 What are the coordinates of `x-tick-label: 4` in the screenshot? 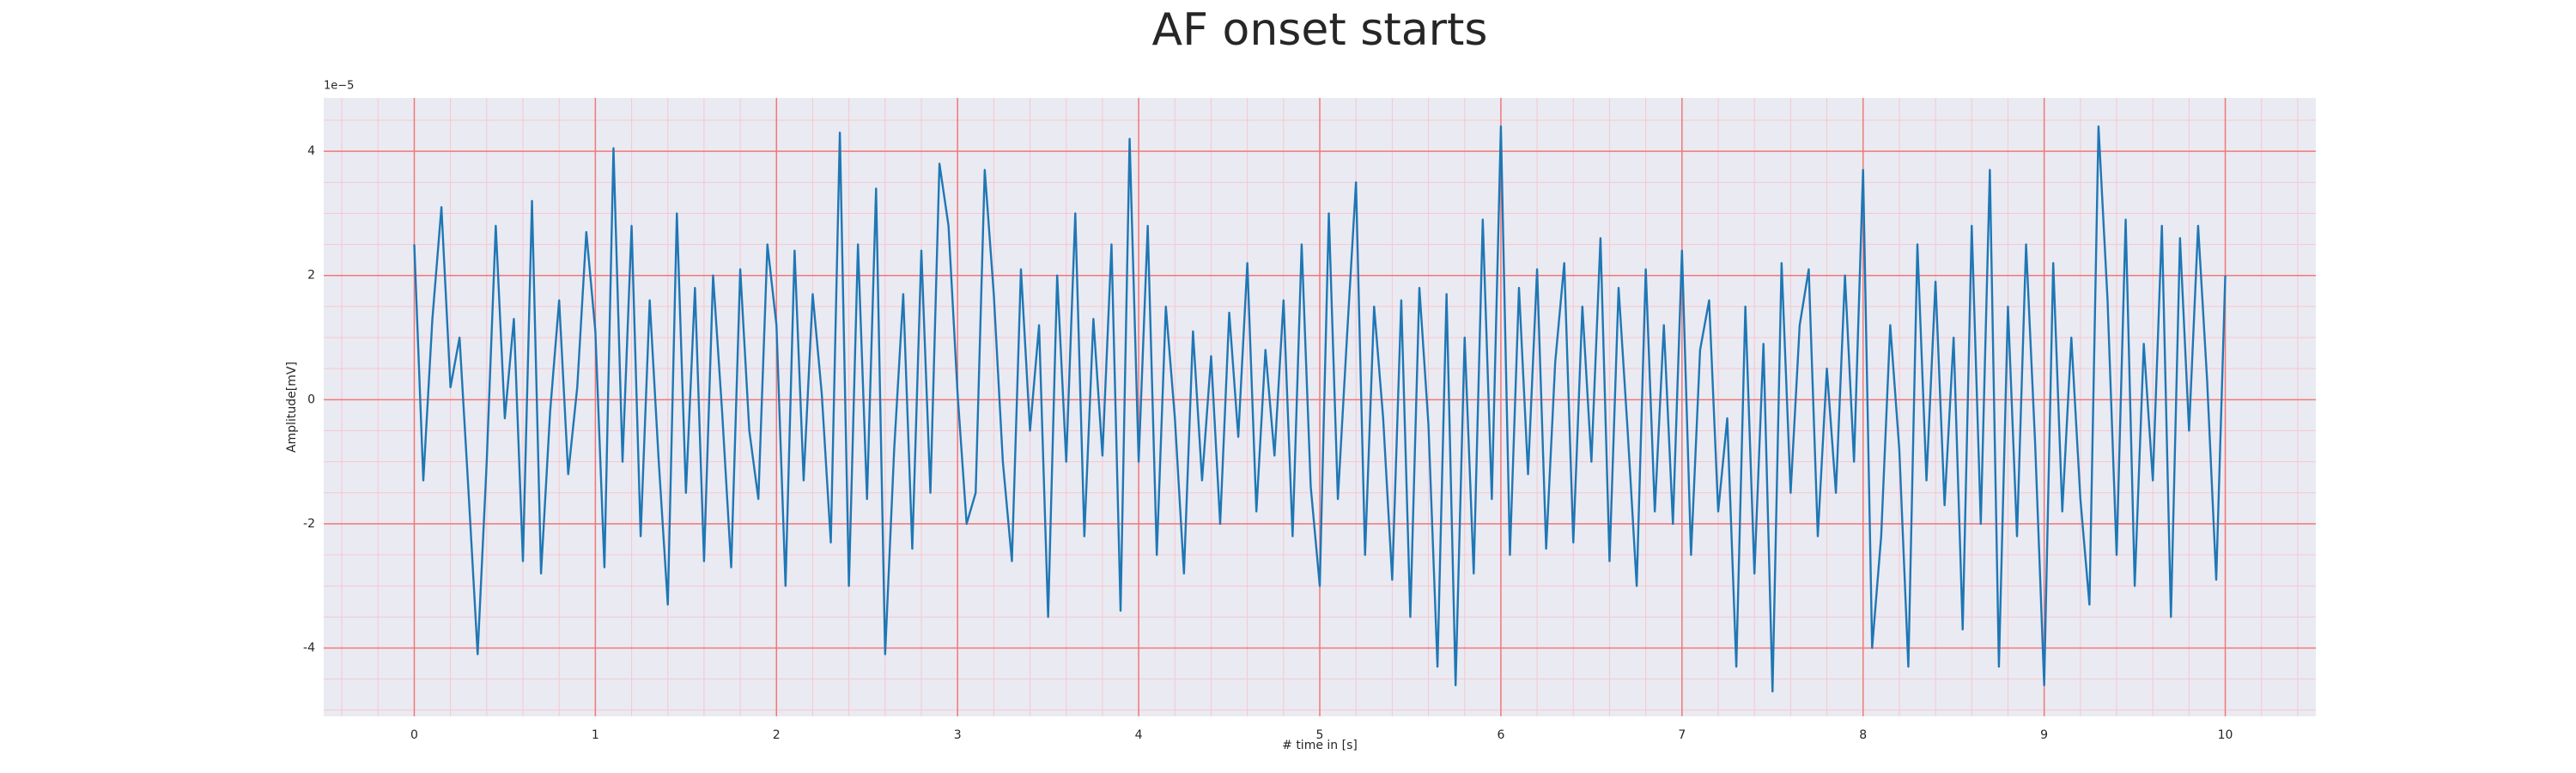 It's located at (1139, 735).